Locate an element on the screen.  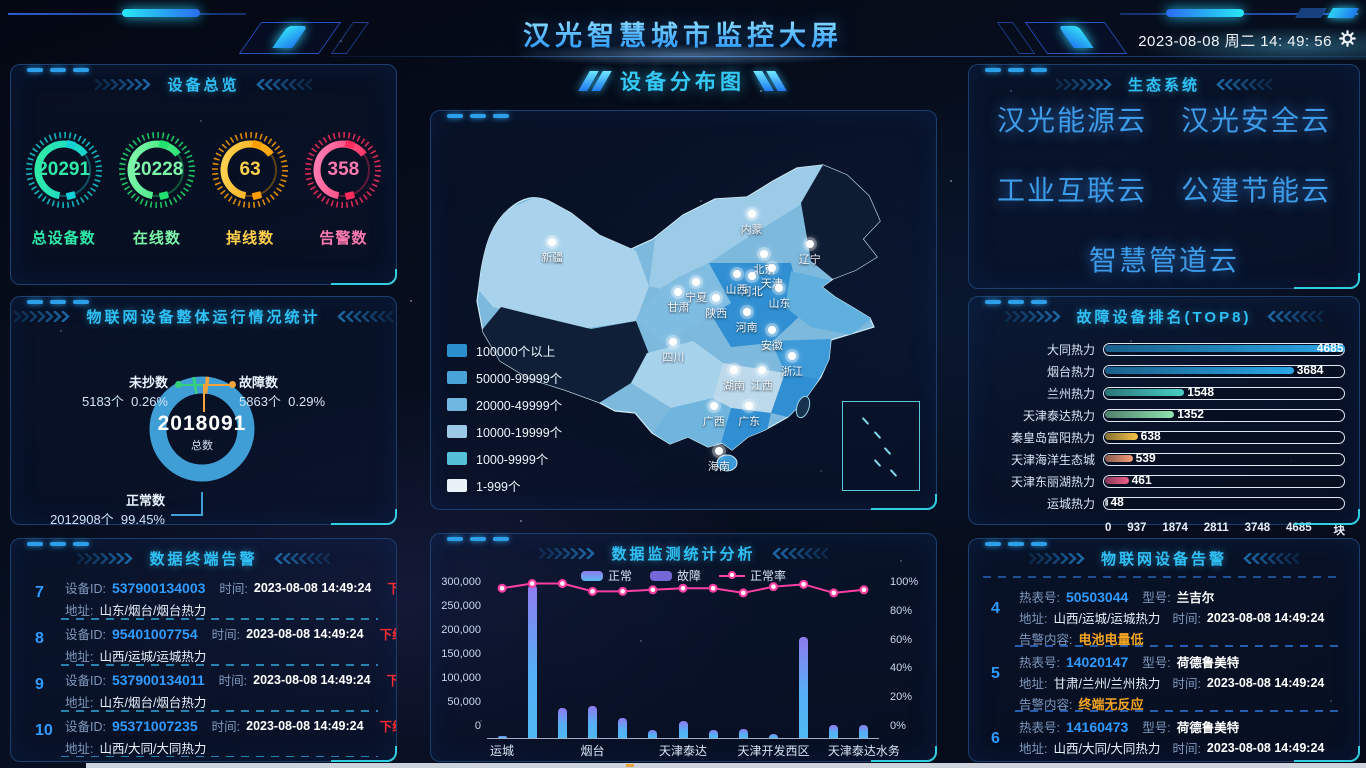
legend-rate: 正常率 is located at coordinates (752, 575).